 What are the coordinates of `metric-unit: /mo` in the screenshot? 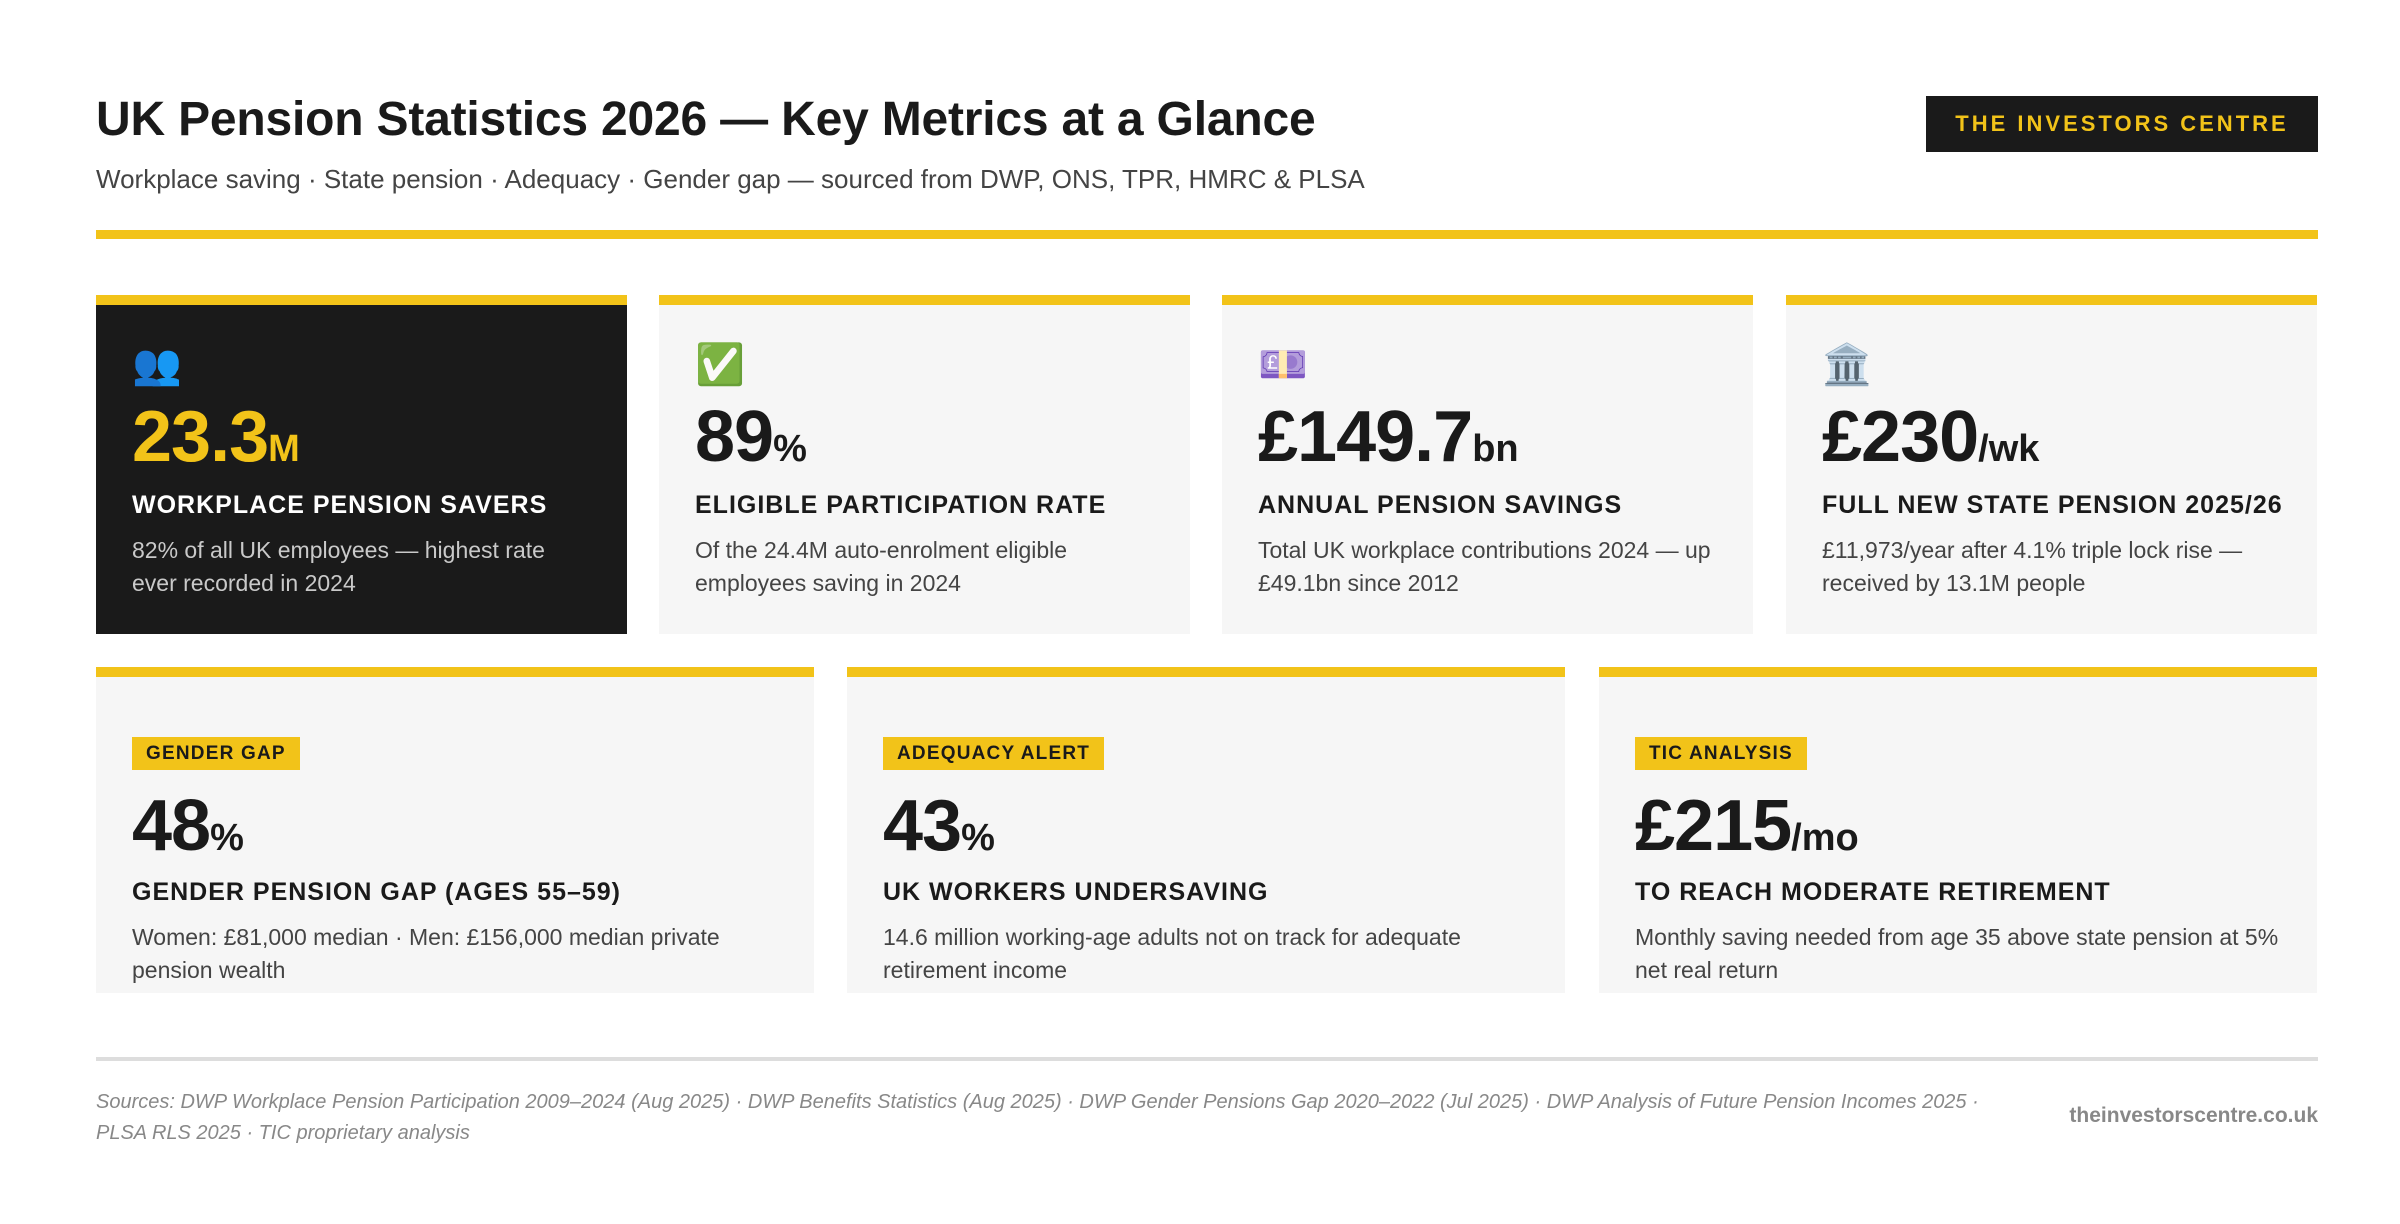 It's located at (1825, 838).